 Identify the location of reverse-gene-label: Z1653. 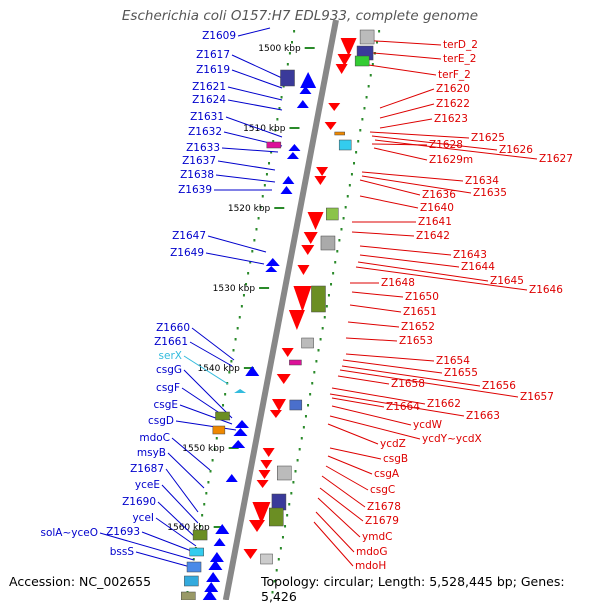
(416, 341).